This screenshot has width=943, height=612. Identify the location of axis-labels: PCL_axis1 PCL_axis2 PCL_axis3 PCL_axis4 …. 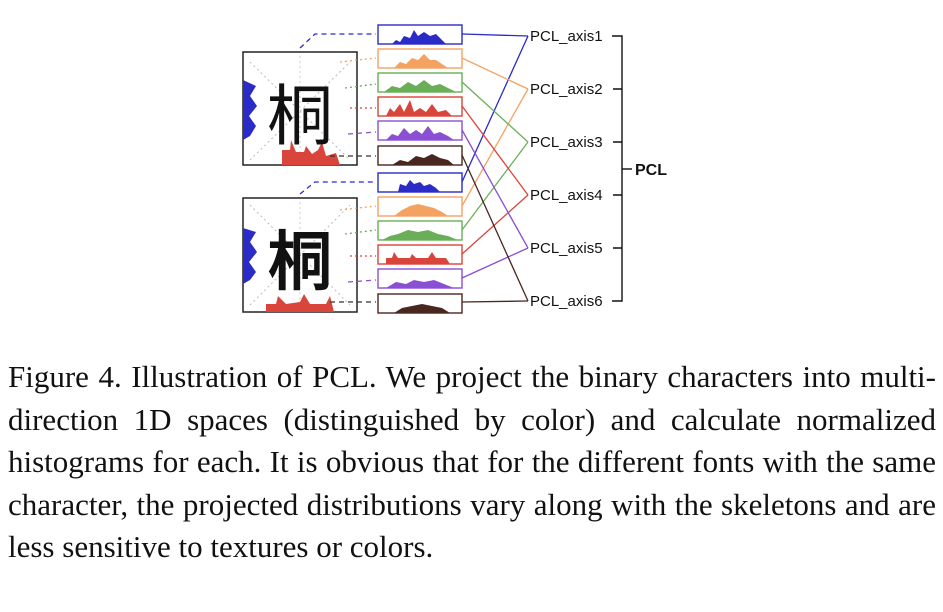
(566, 169).